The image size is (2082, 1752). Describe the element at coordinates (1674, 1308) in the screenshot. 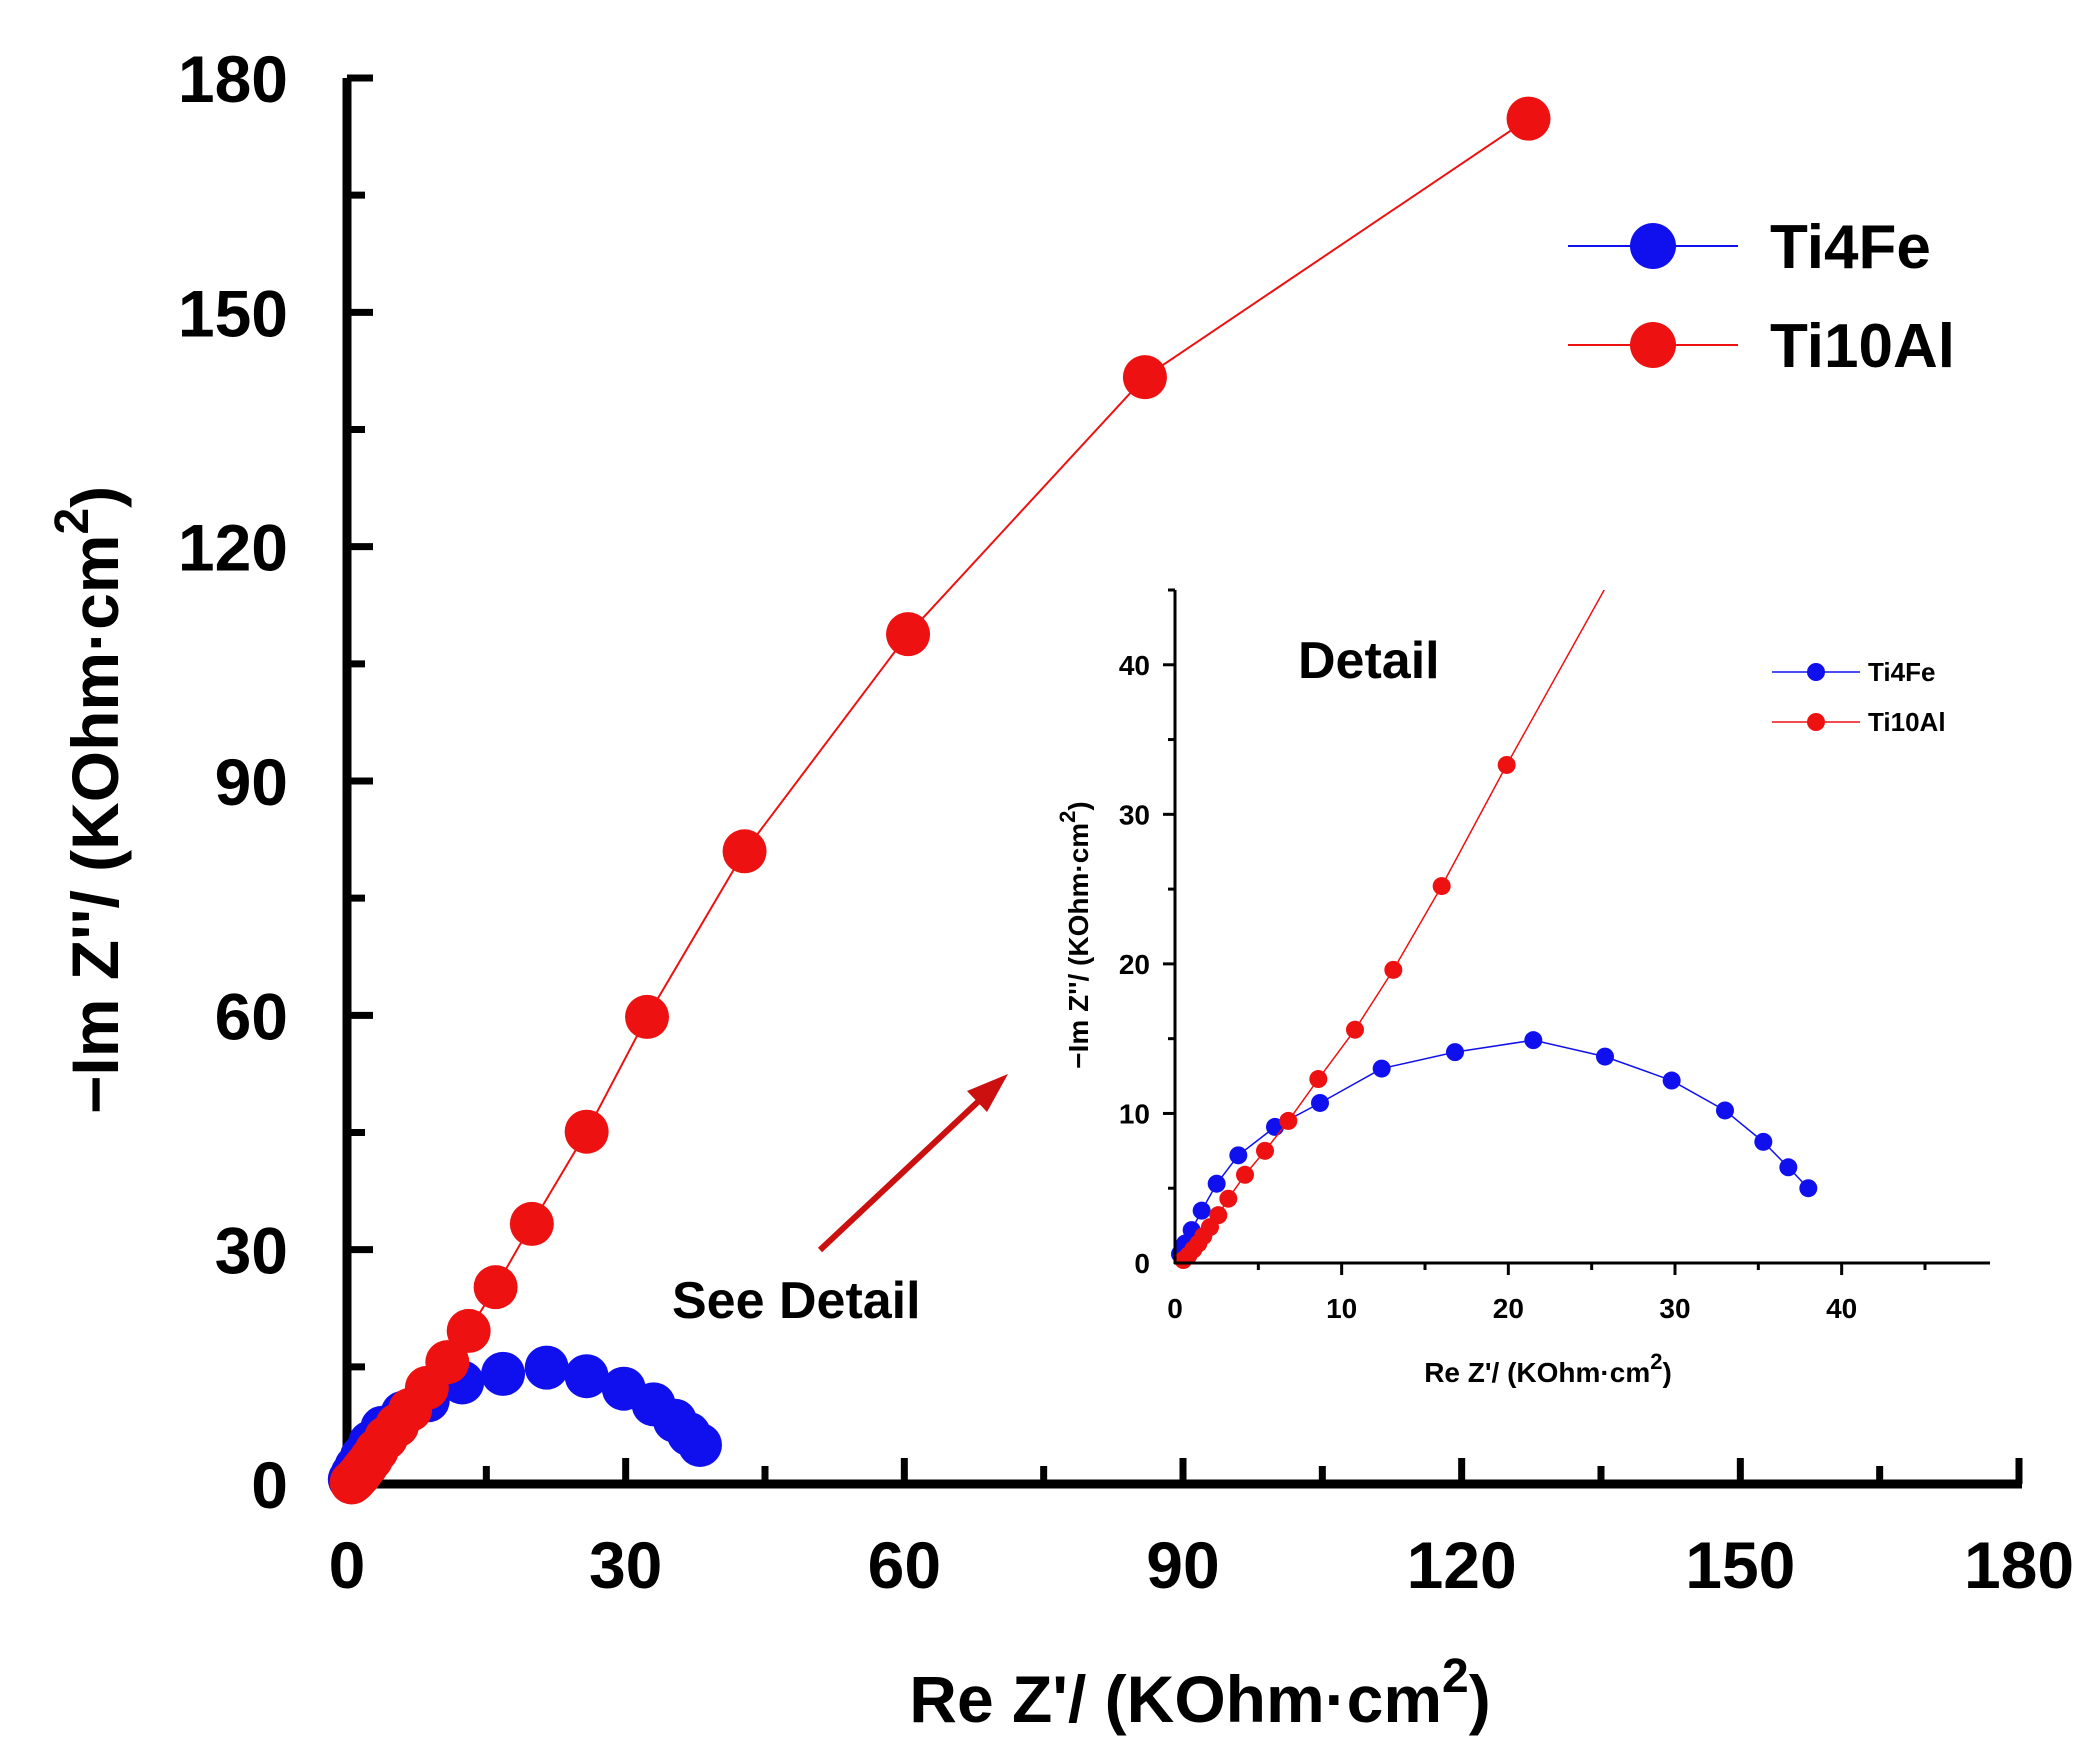

I see `inset-x-tick-label-30: 30` at that location.